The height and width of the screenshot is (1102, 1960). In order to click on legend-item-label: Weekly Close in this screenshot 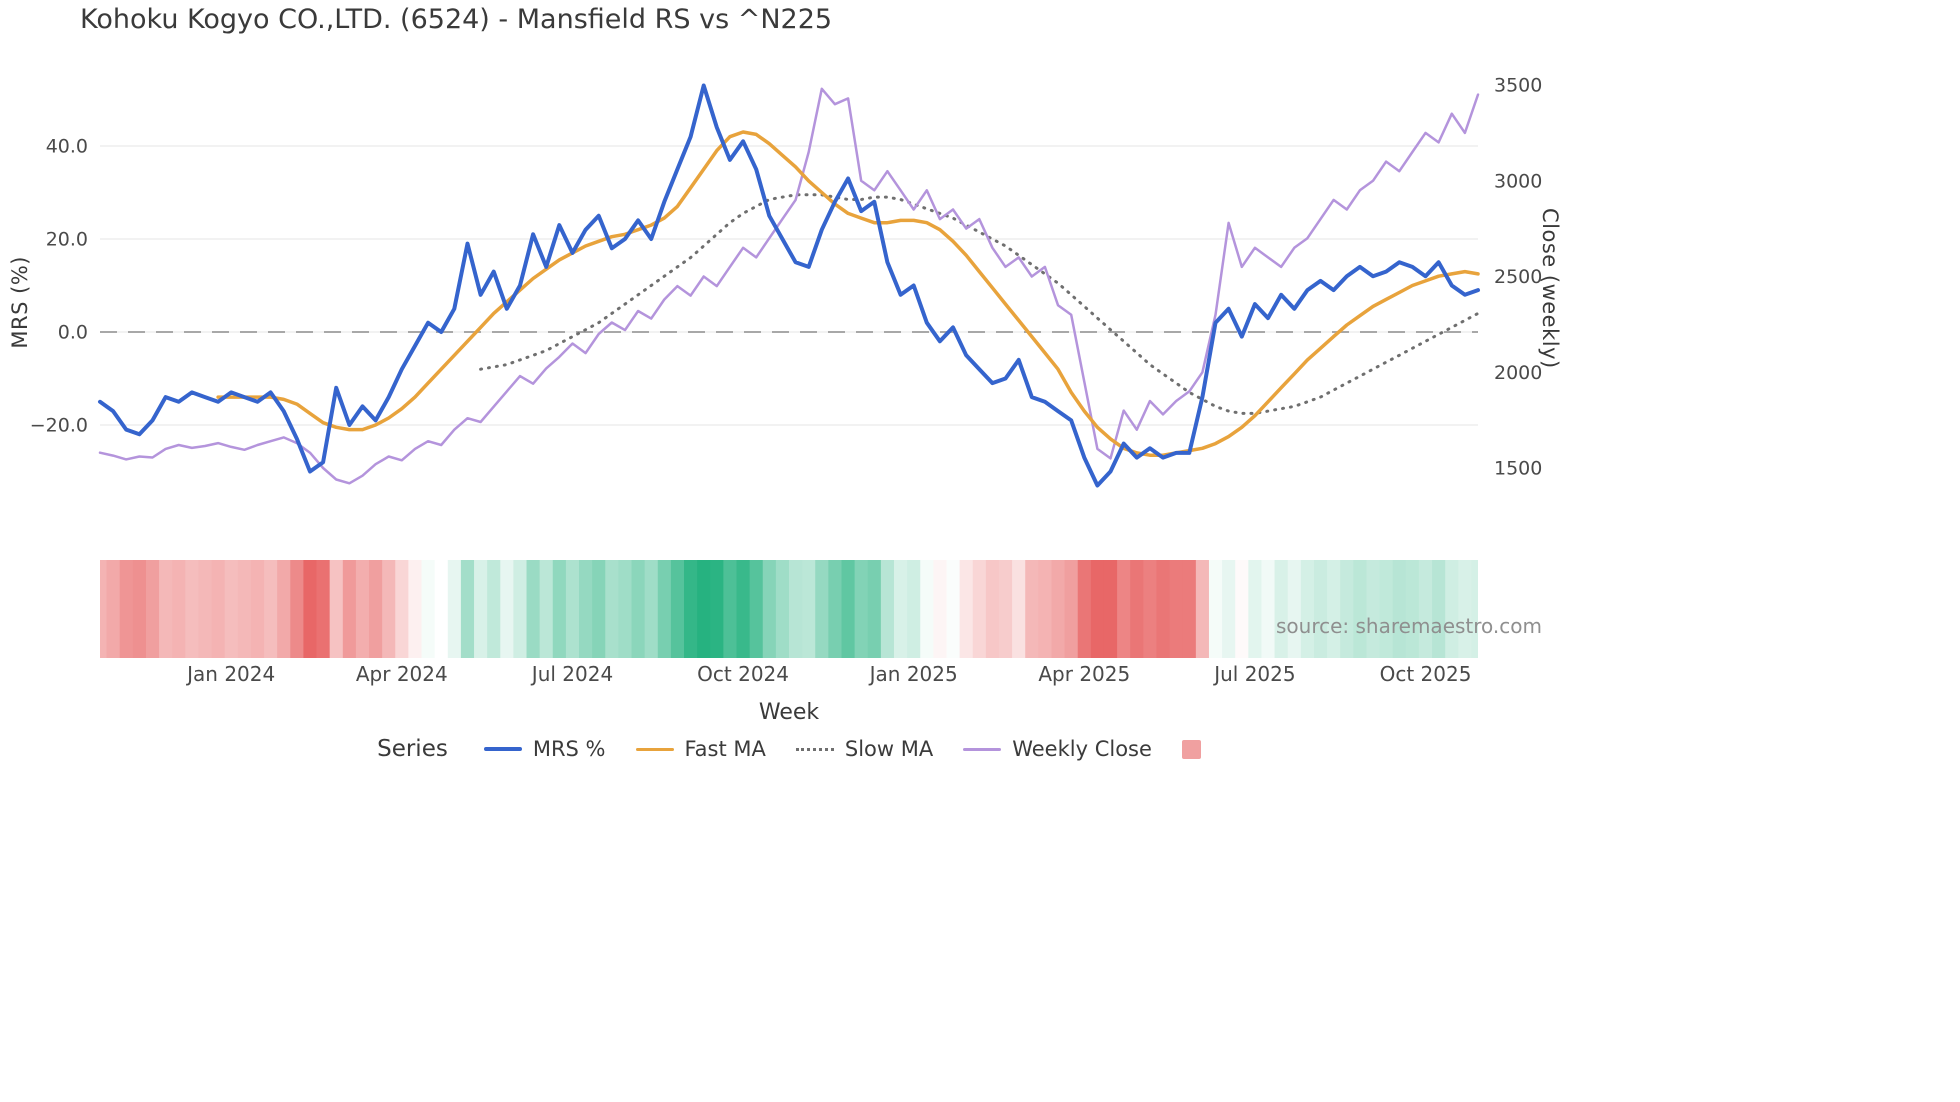, I will do `click(1082, 749)`.